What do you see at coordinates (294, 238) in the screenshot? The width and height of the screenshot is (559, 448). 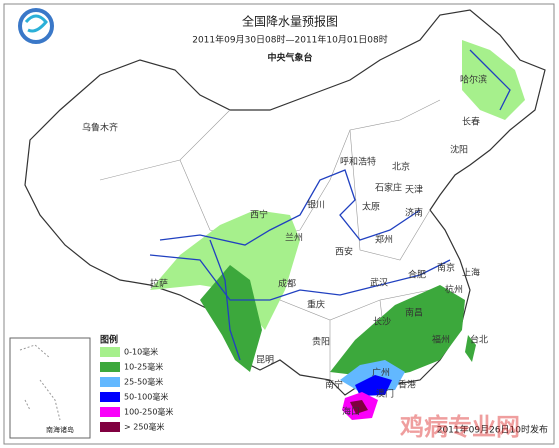 I see `city: 兰州` at bounding box center [294, 238].